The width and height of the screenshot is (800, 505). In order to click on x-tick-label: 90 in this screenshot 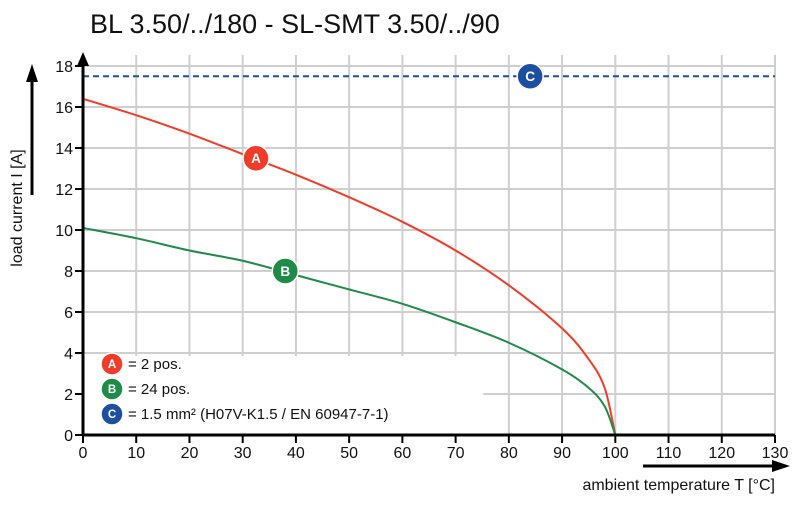, I will do `click(562, 453)`.